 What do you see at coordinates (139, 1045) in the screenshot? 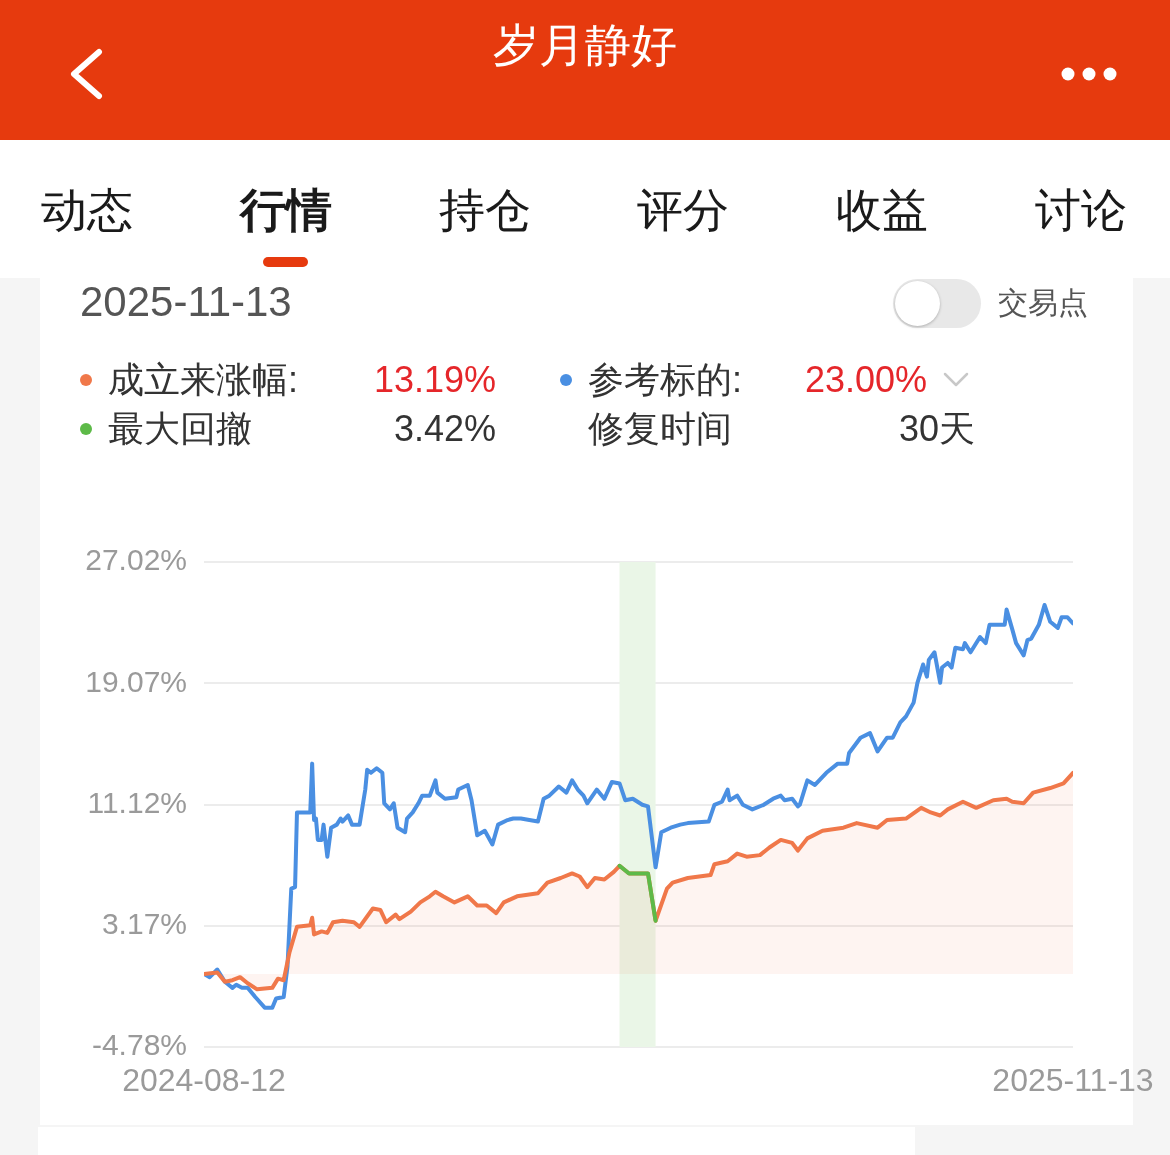
I see `y-tick-label: -4.78%` at bounding box center [139, 1045].